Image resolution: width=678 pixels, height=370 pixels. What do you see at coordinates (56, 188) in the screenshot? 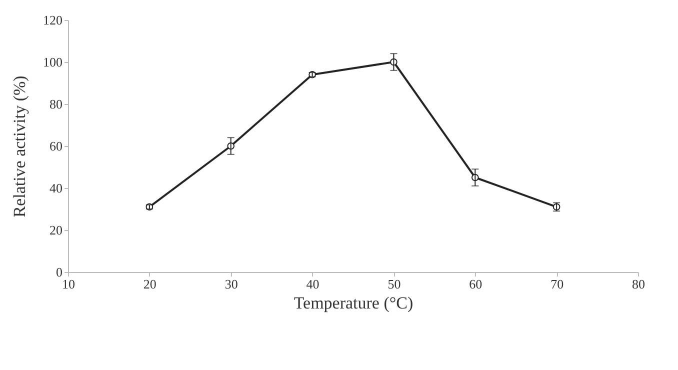
I see `y-tick-label: 40` at bounding box center [56, 188].